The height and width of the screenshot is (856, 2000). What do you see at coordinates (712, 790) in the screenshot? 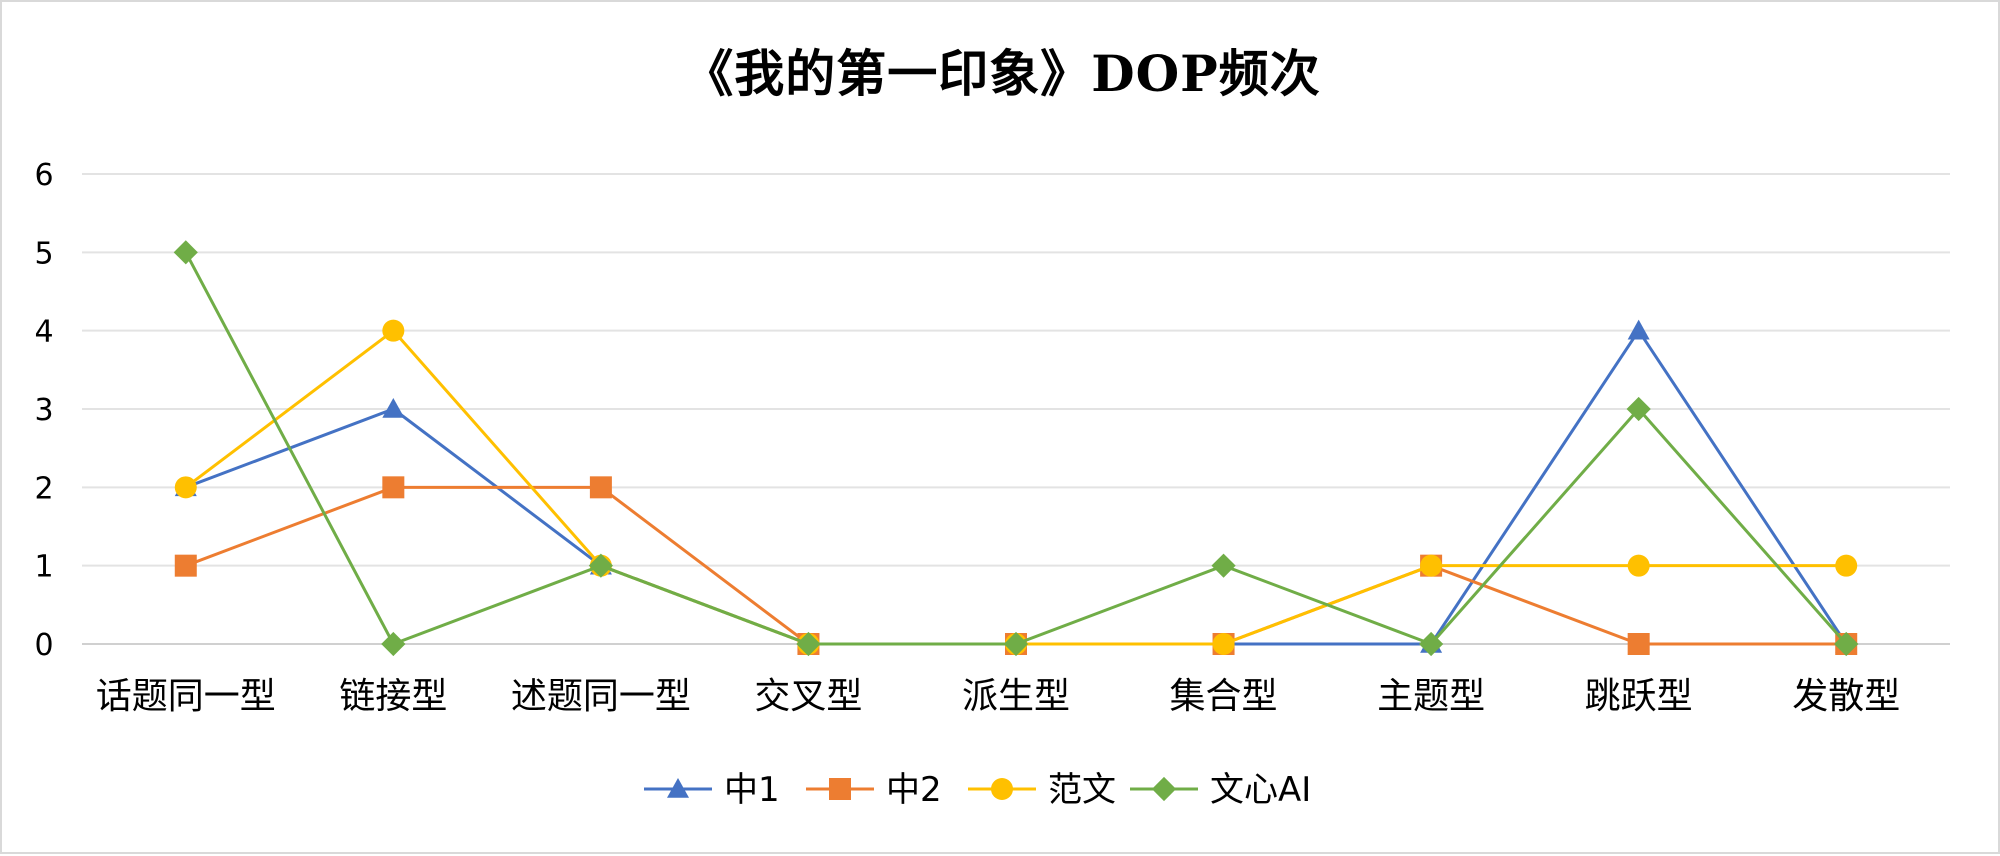
I see `legend-item: 中1` at bounding box center [712, 790].